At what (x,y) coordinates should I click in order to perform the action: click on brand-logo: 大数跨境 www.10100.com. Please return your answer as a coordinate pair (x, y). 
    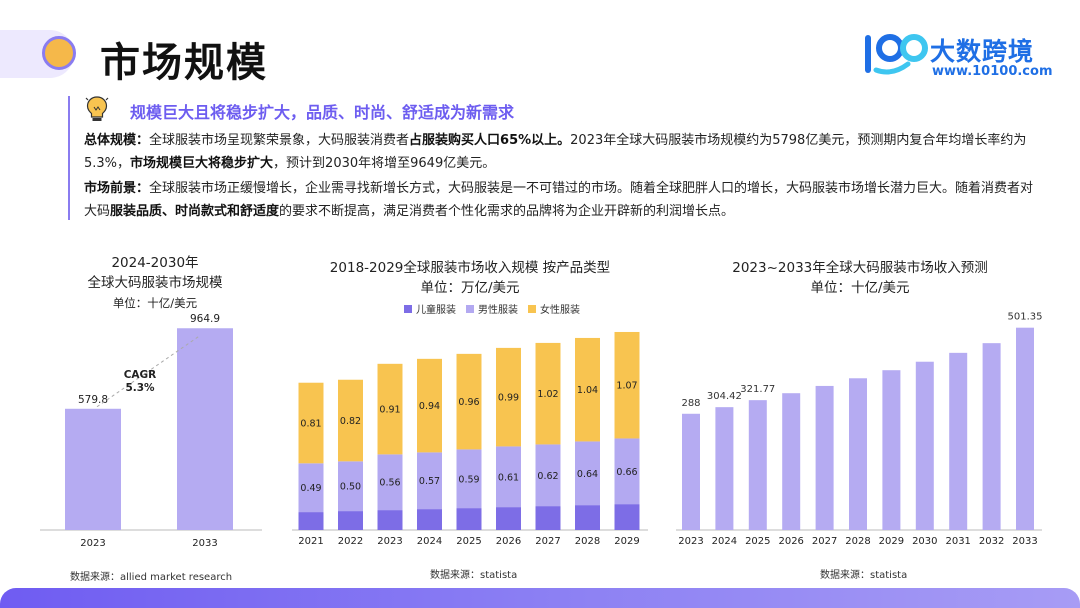
    Looking at the image, I should click on (957, 56).